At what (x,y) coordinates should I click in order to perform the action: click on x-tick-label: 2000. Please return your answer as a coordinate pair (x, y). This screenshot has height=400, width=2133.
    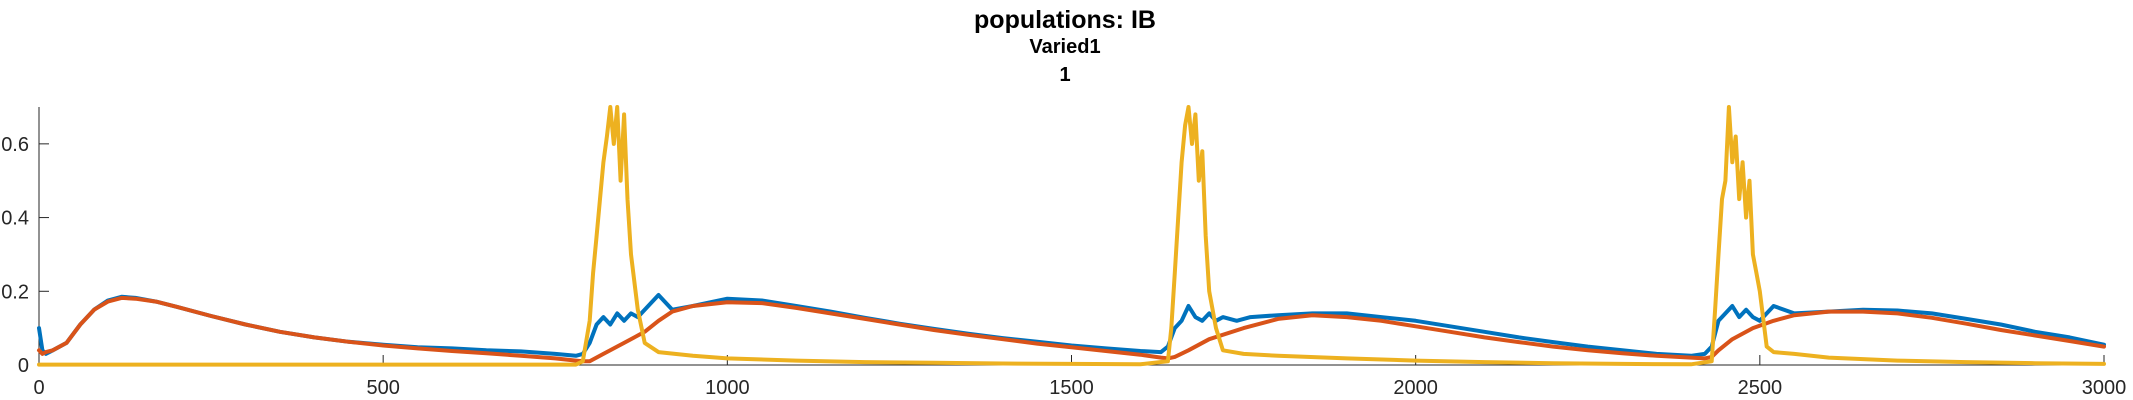
    Looking at the image, I should click on (1415, 388).